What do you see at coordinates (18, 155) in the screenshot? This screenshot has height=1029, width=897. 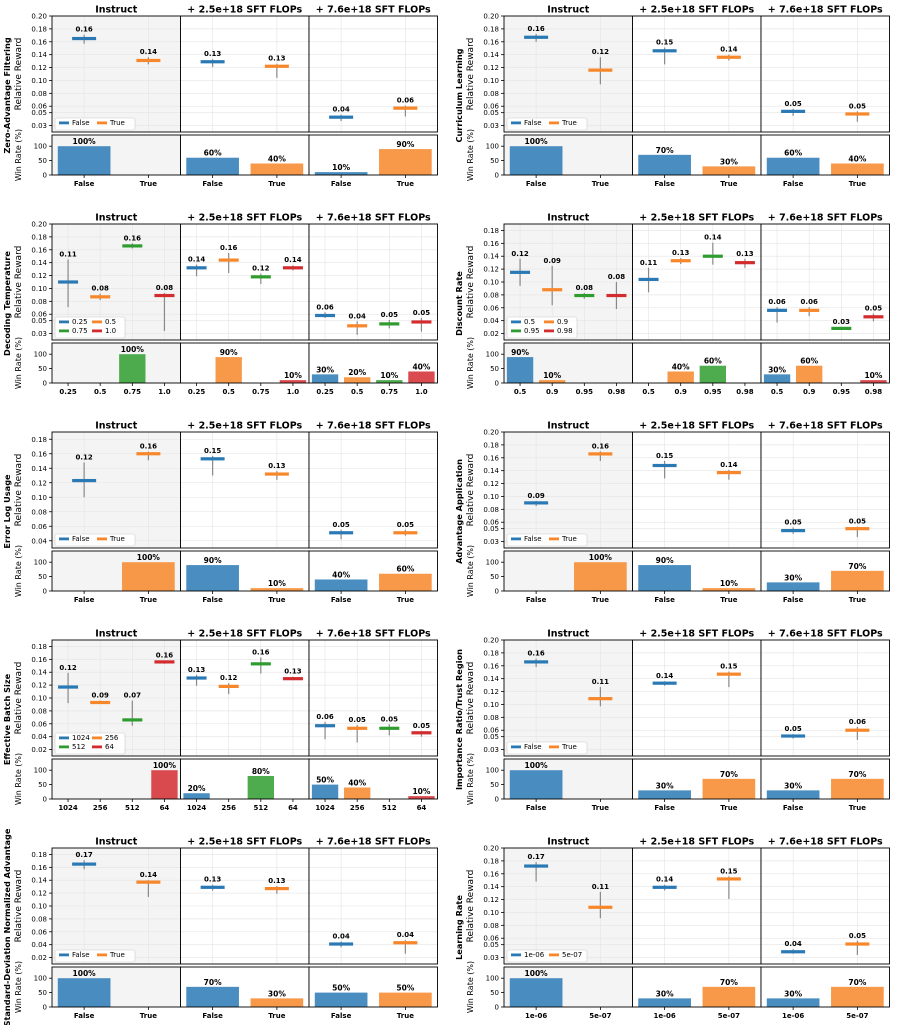 I see `chart-0-ylabel-winrate: Win Rate (%)` at bounding box center [18, 155].